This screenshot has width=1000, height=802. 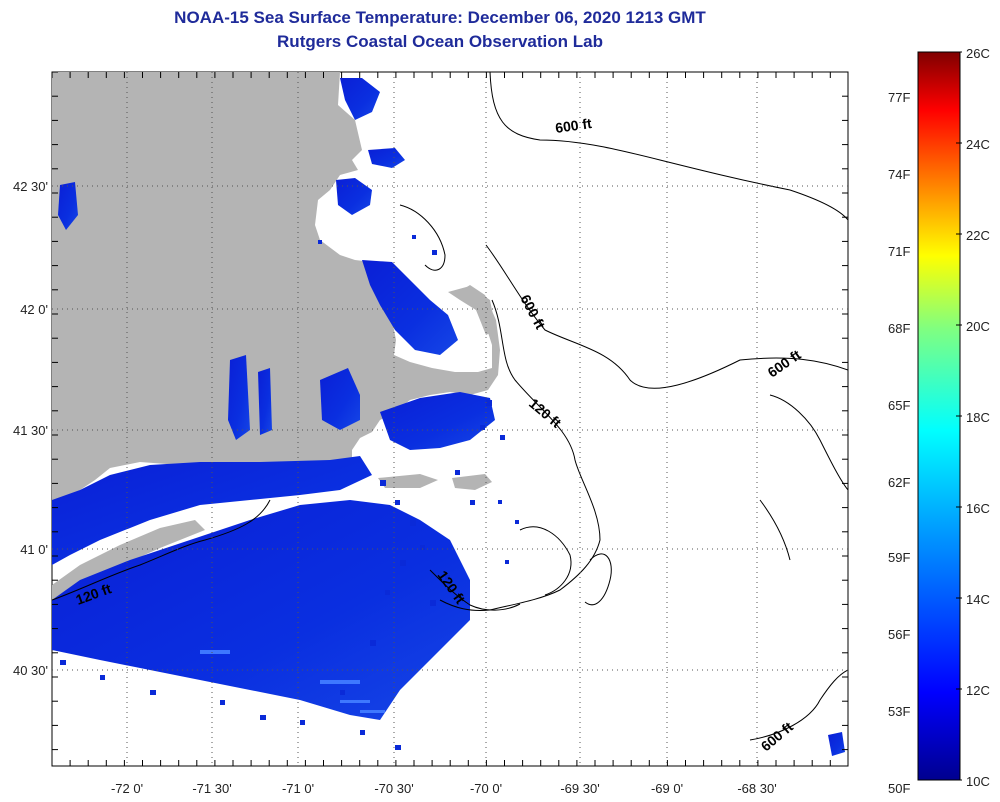 What do you see at coordinates (899, 251) in the screenshot?
I see `cbar-f-label: 71F` at bounding box center [899, 251].